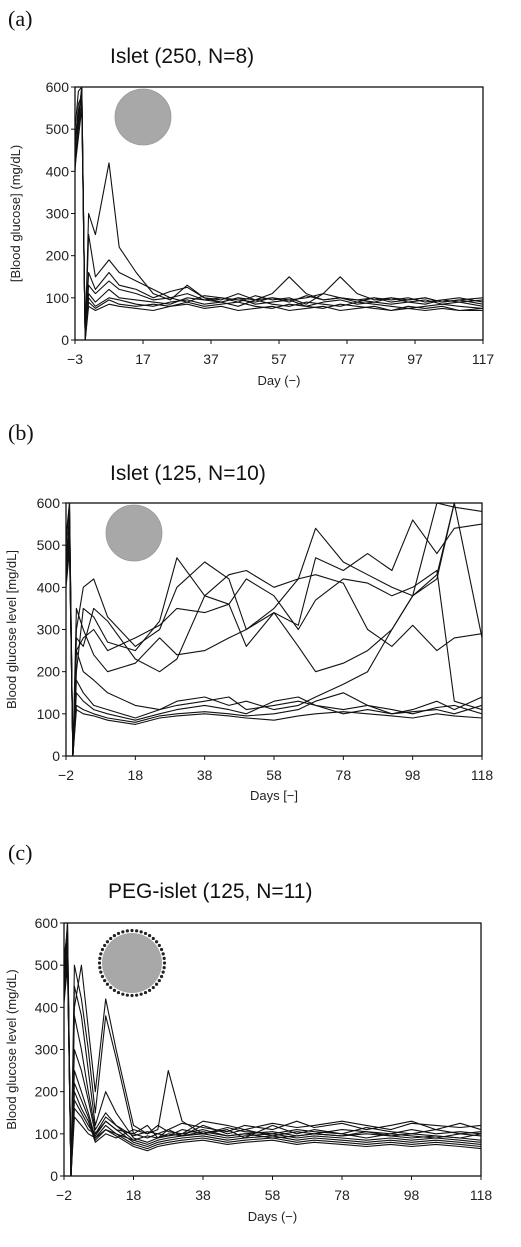  What do you see at coordinates (274, 795) in the screenshot?
I see `x-axis-label-b: Days [−]` at bounding box center [274, 795].